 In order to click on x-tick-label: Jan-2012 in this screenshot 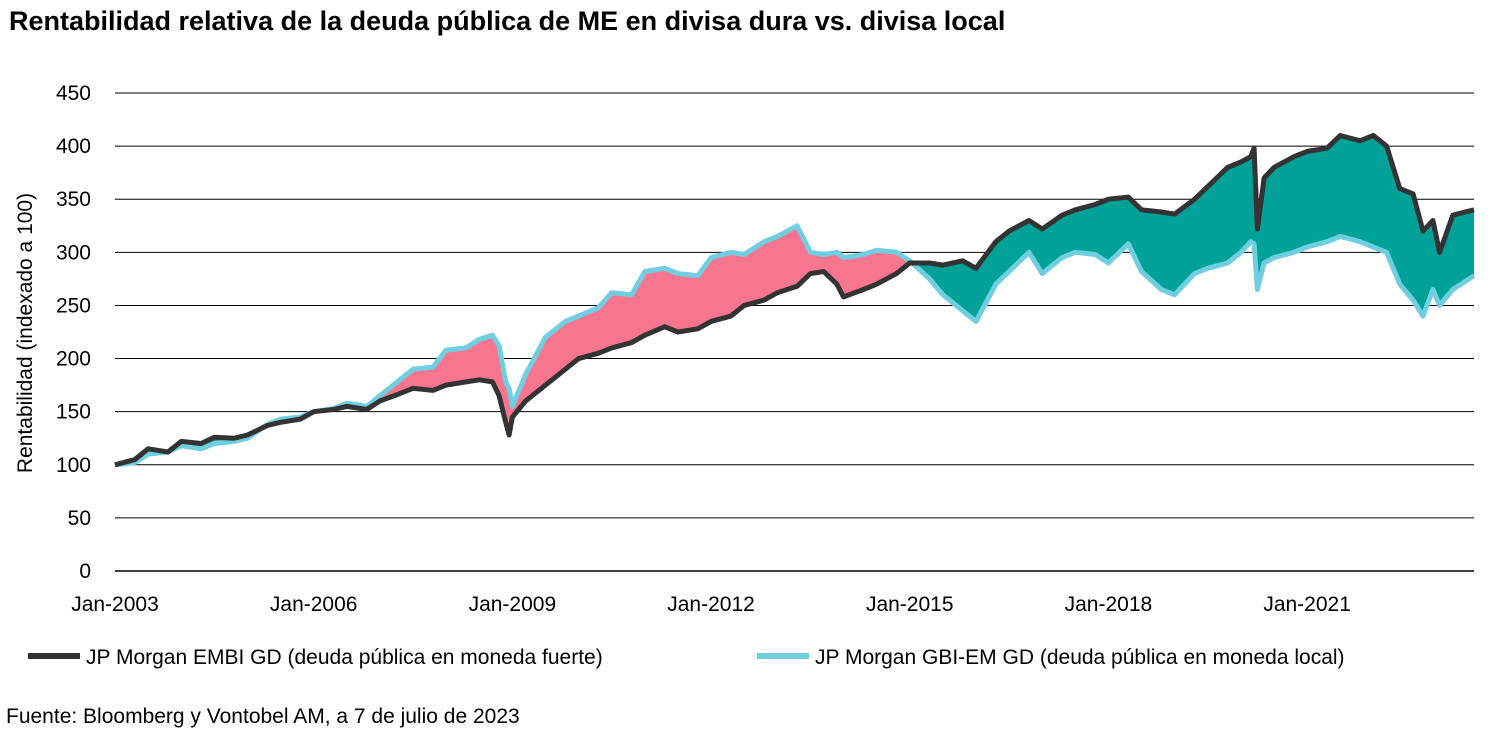, I will do `click(711, 604)`.